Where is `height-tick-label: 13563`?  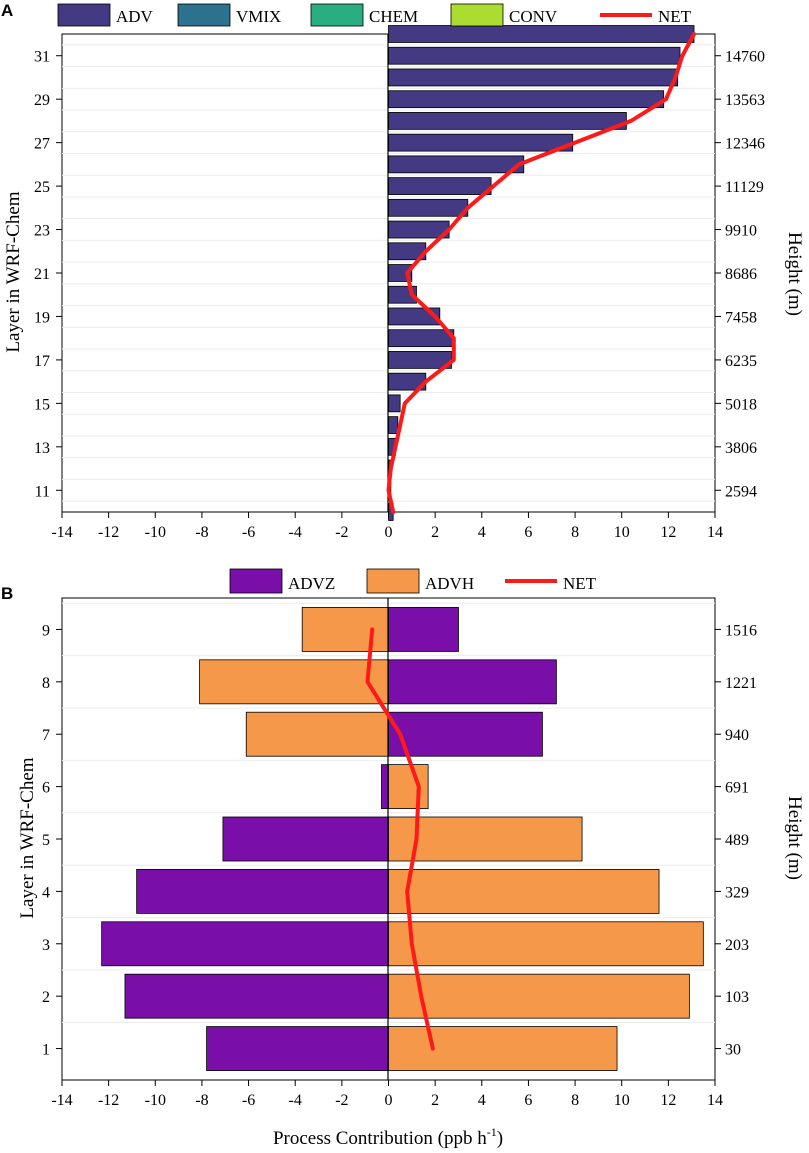
height-tick-label: 13563 is located at coordinates (745, 100).